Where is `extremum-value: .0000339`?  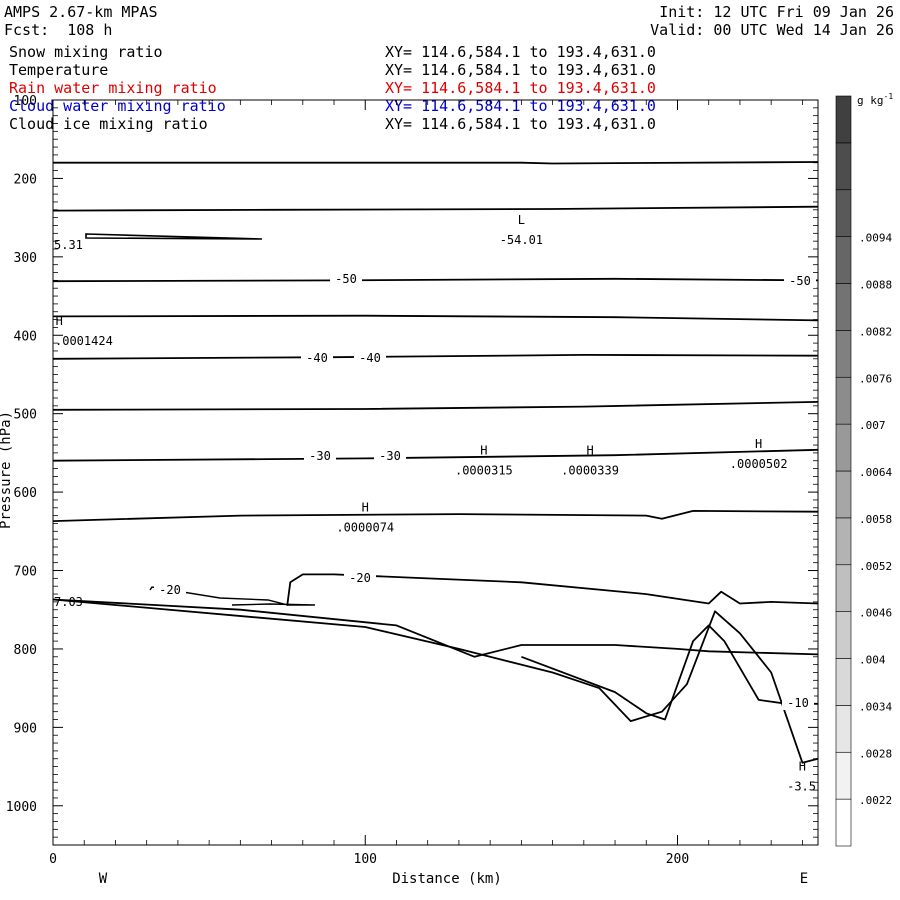
extremum-value: .0000339 is located at coordinates (590, 470).